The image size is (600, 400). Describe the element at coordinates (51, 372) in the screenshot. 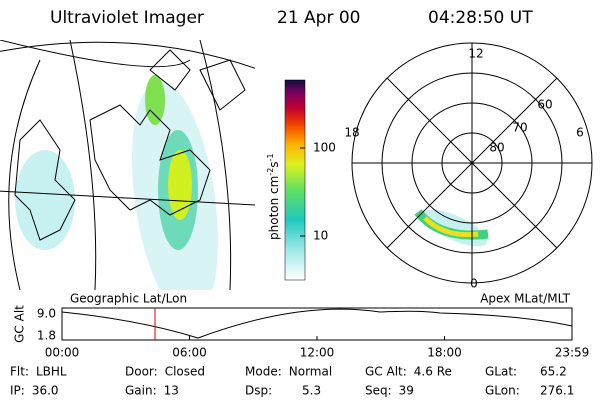

I see `field-value: LBHL` at that location.